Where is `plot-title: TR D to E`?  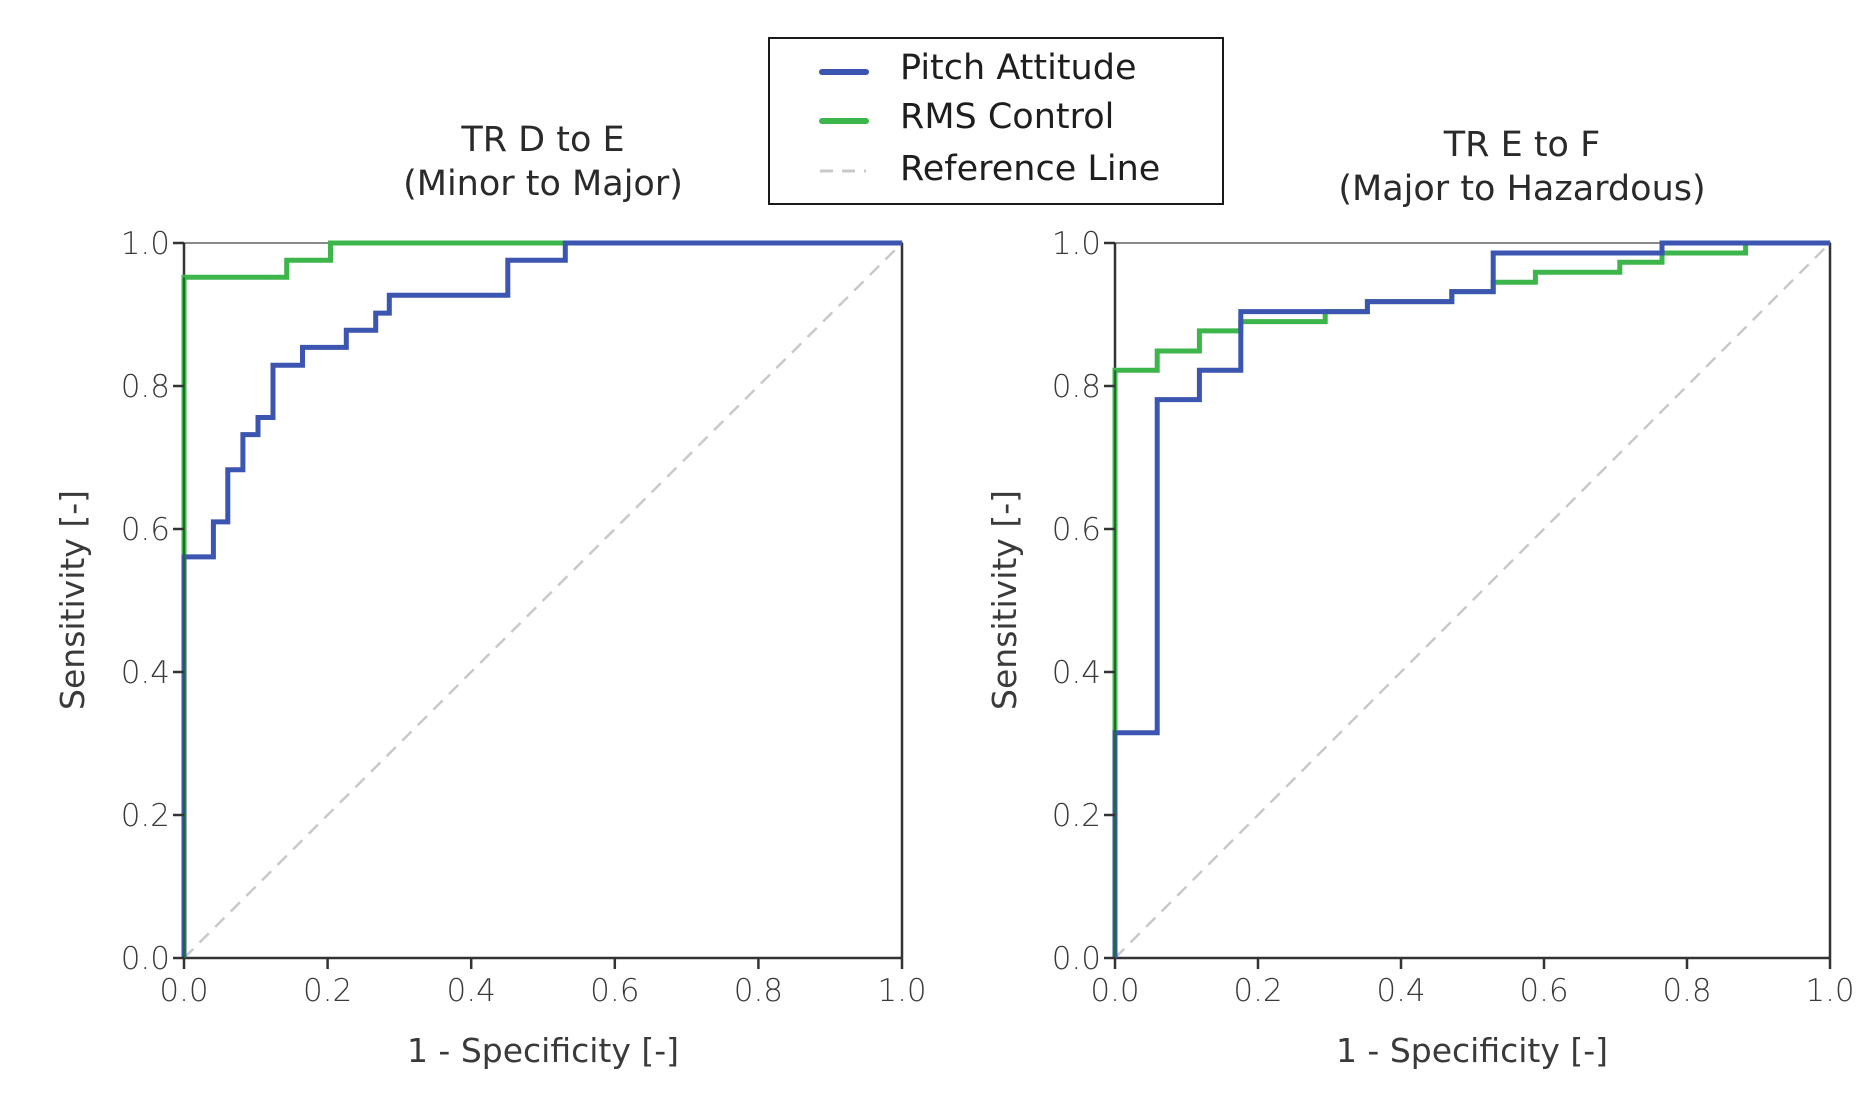
plot-title: TR D to E is located at coordinates (542, 140).